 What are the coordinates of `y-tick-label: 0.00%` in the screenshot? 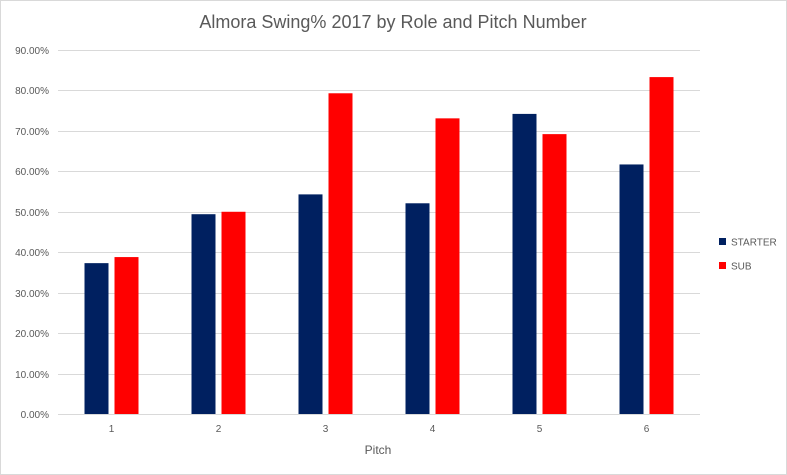 It's located at (35, 415).